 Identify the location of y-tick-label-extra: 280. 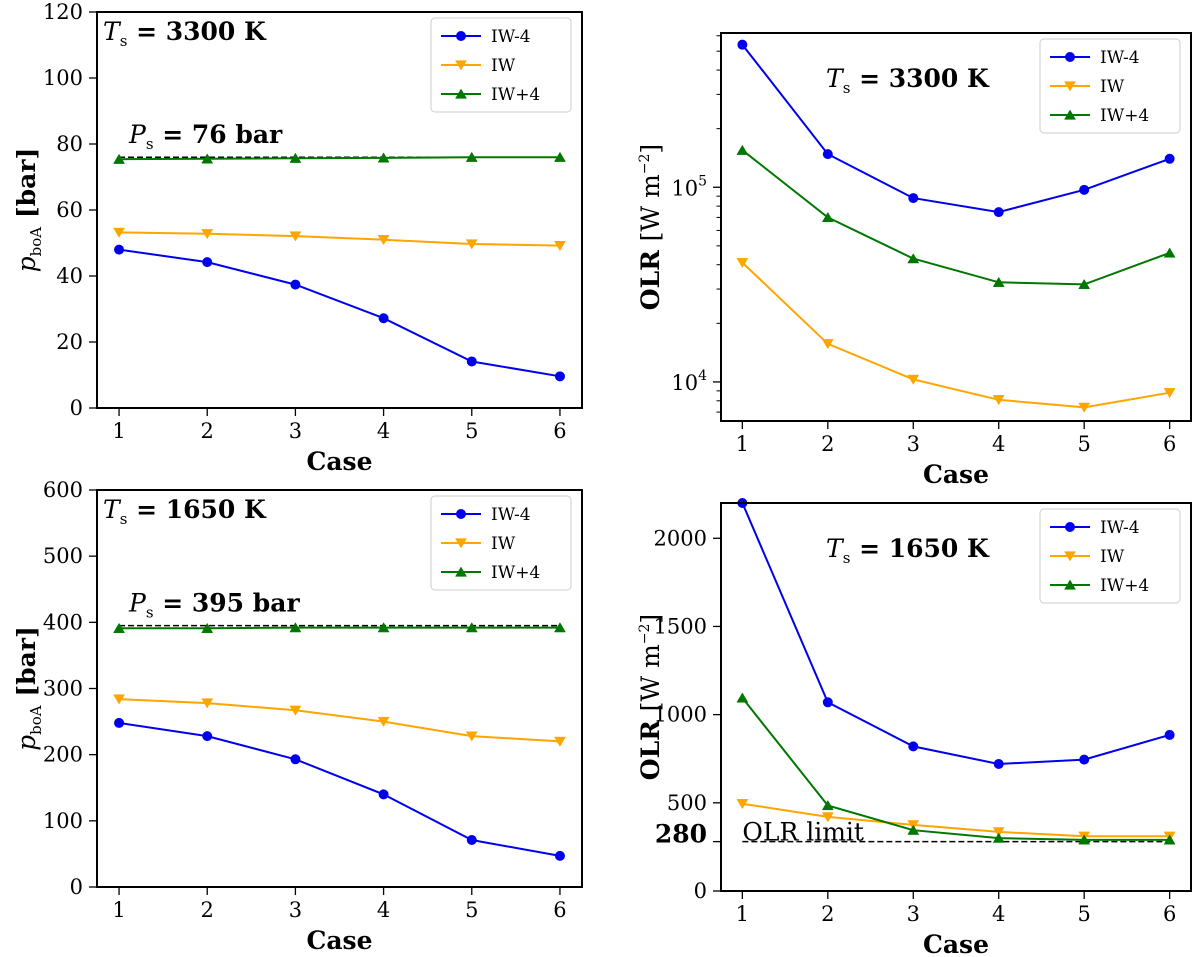
(681, 834).